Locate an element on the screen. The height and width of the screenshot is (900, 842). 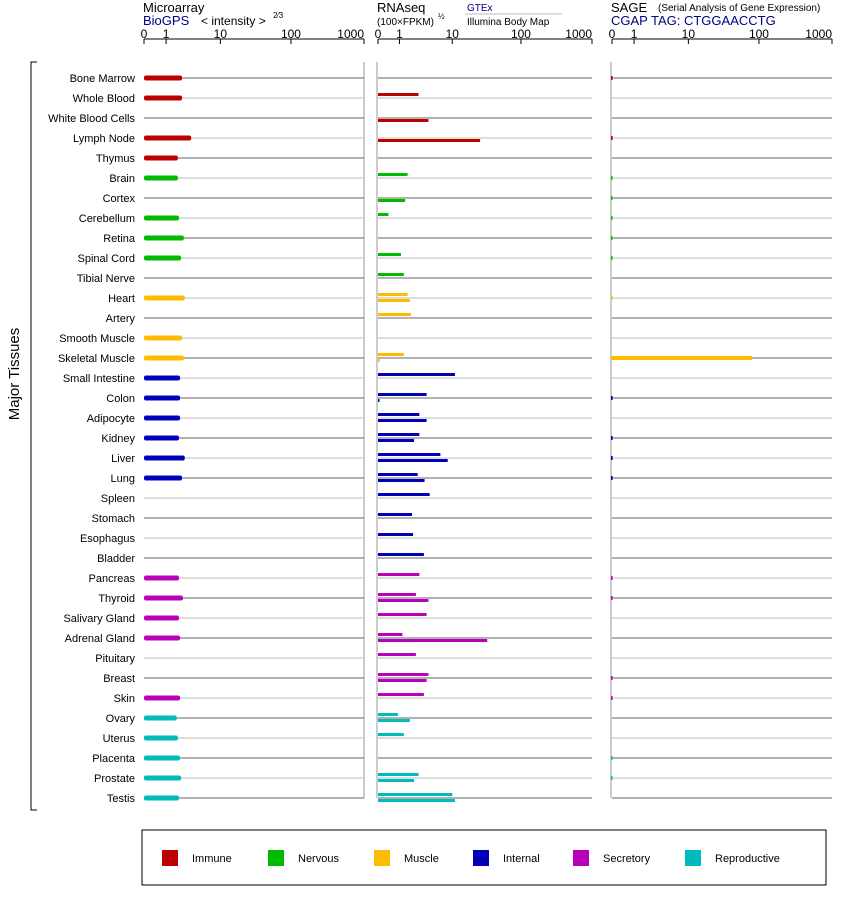
y-group-bracket is located at coordinates (33, 436).